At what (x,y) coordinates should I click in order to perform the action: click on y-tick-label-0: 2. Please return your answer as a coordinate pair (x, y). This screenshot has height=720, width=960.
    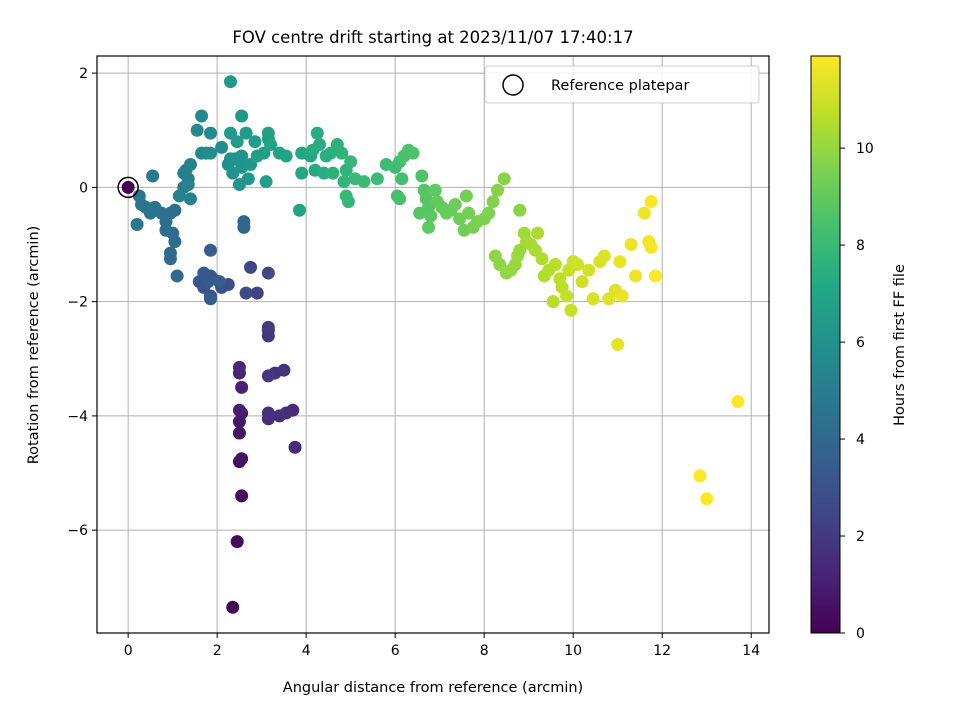
    Looking at the image, I should click on (83, 74).